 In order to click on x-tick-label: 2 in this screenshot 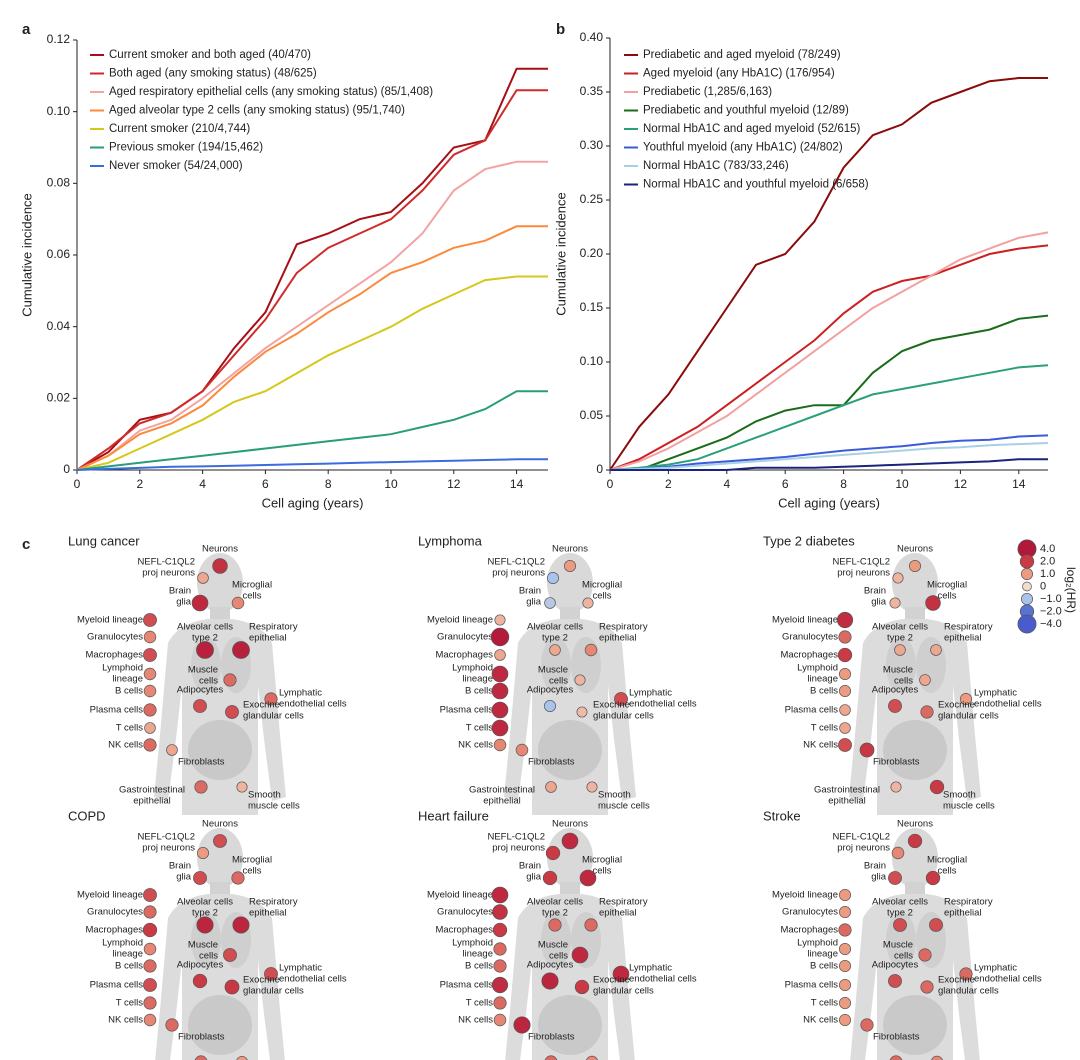, I will do `click(668, 484)`.